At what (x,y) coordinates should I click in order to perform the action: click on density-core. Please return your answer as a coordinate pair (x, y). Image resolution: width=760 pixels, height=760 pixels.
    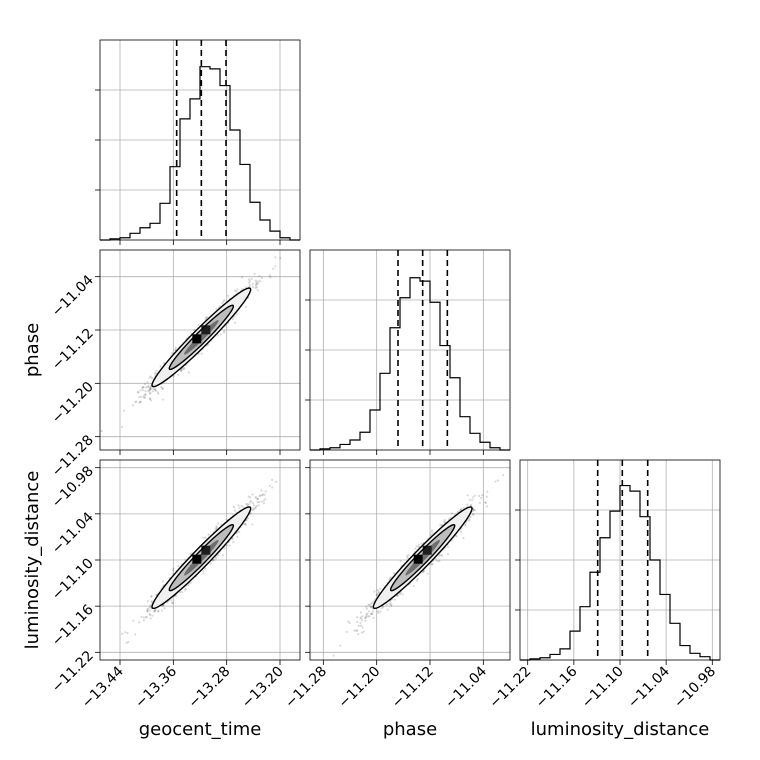
    Looking at the image, I should click on (197, 559).